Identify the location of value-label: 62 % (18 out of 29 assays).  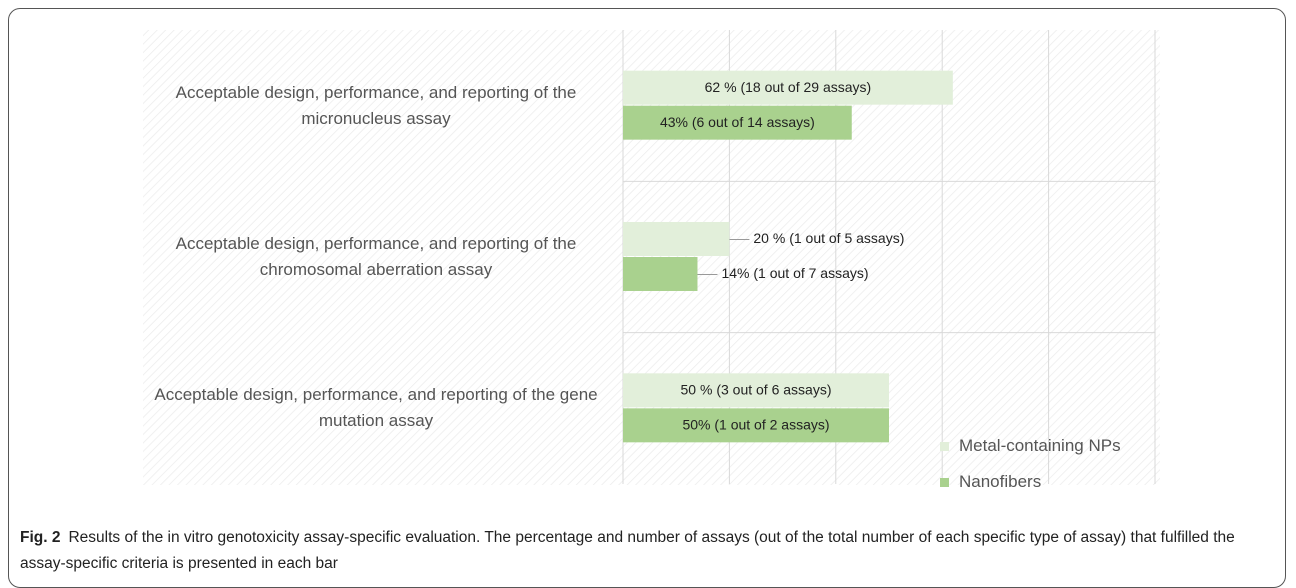
(788, 87).